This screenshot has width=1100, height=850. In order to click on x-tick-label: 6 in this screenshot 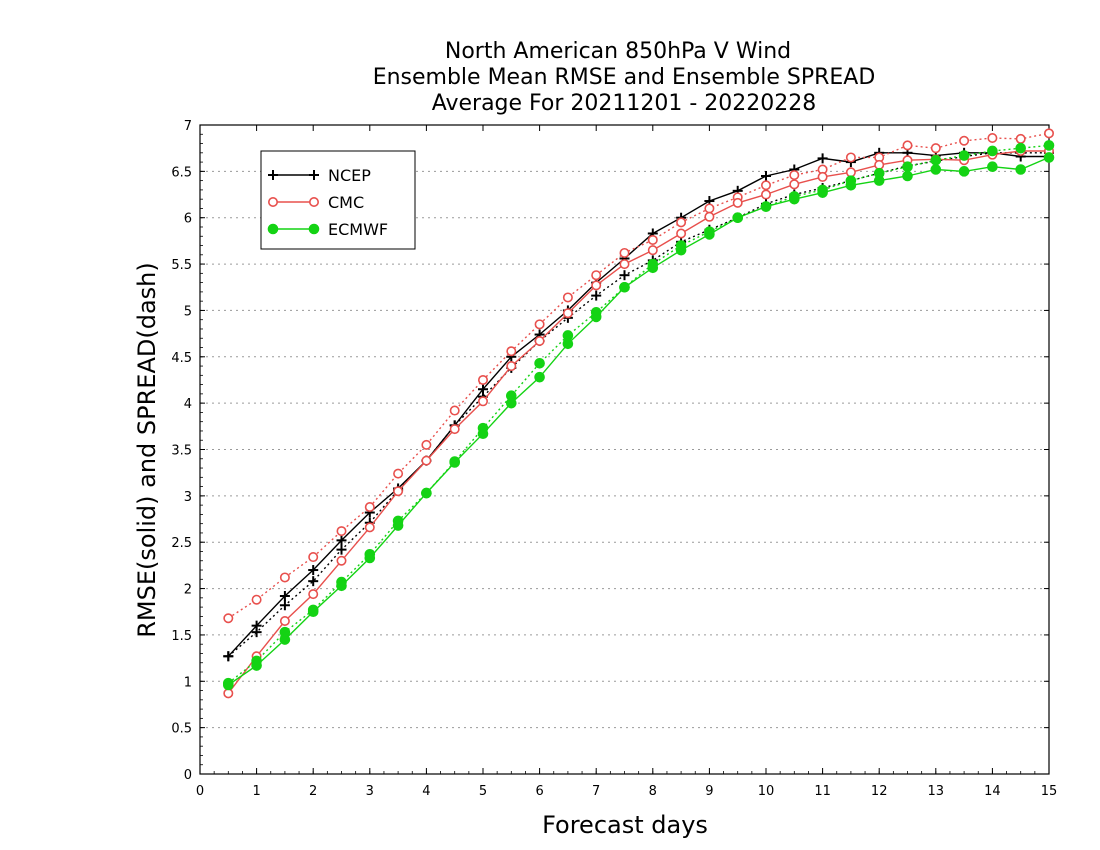, I will do `click(539, 791)`.